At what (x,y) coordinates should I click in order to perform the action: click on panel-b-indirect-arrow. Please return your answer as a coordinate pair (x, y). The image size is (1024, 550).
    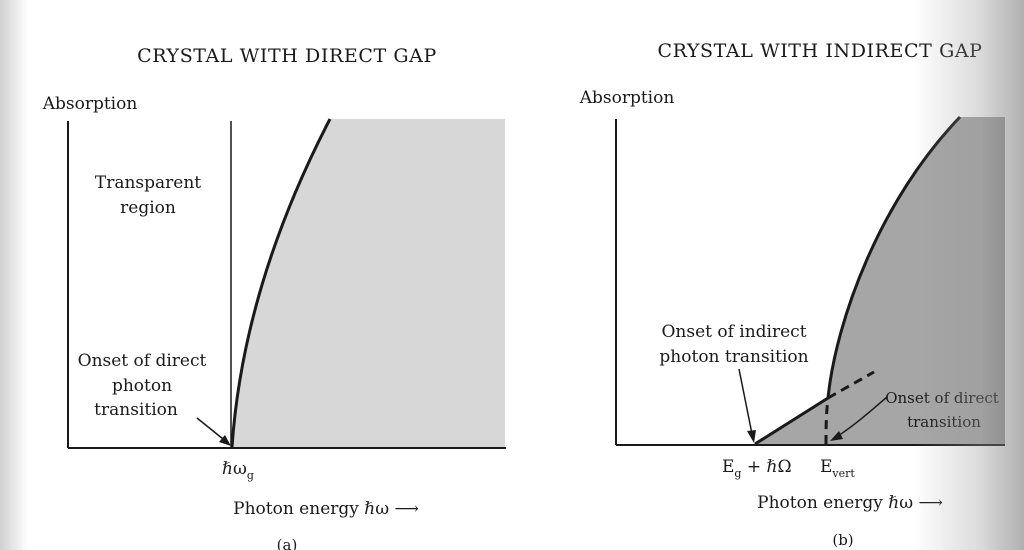
    Looking at the image, I should click on (745, 401).